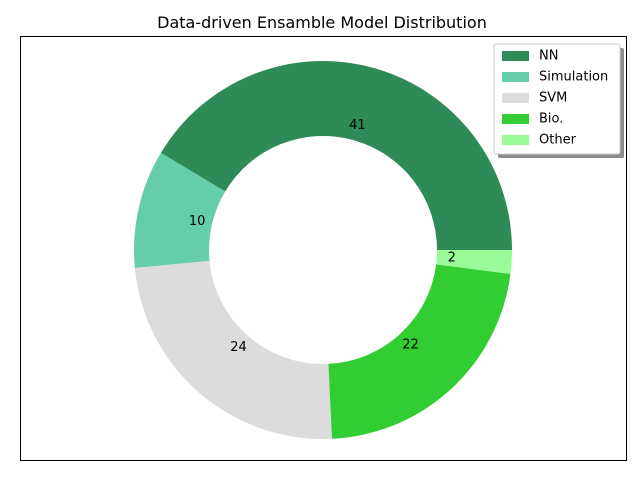 Image resolution: width=640 pixels, height=480 pixels. What do you see at coordinates (573, 77) in the screenshot?
I see `legend-entry: Simulation` at bounding box center [573, 77].